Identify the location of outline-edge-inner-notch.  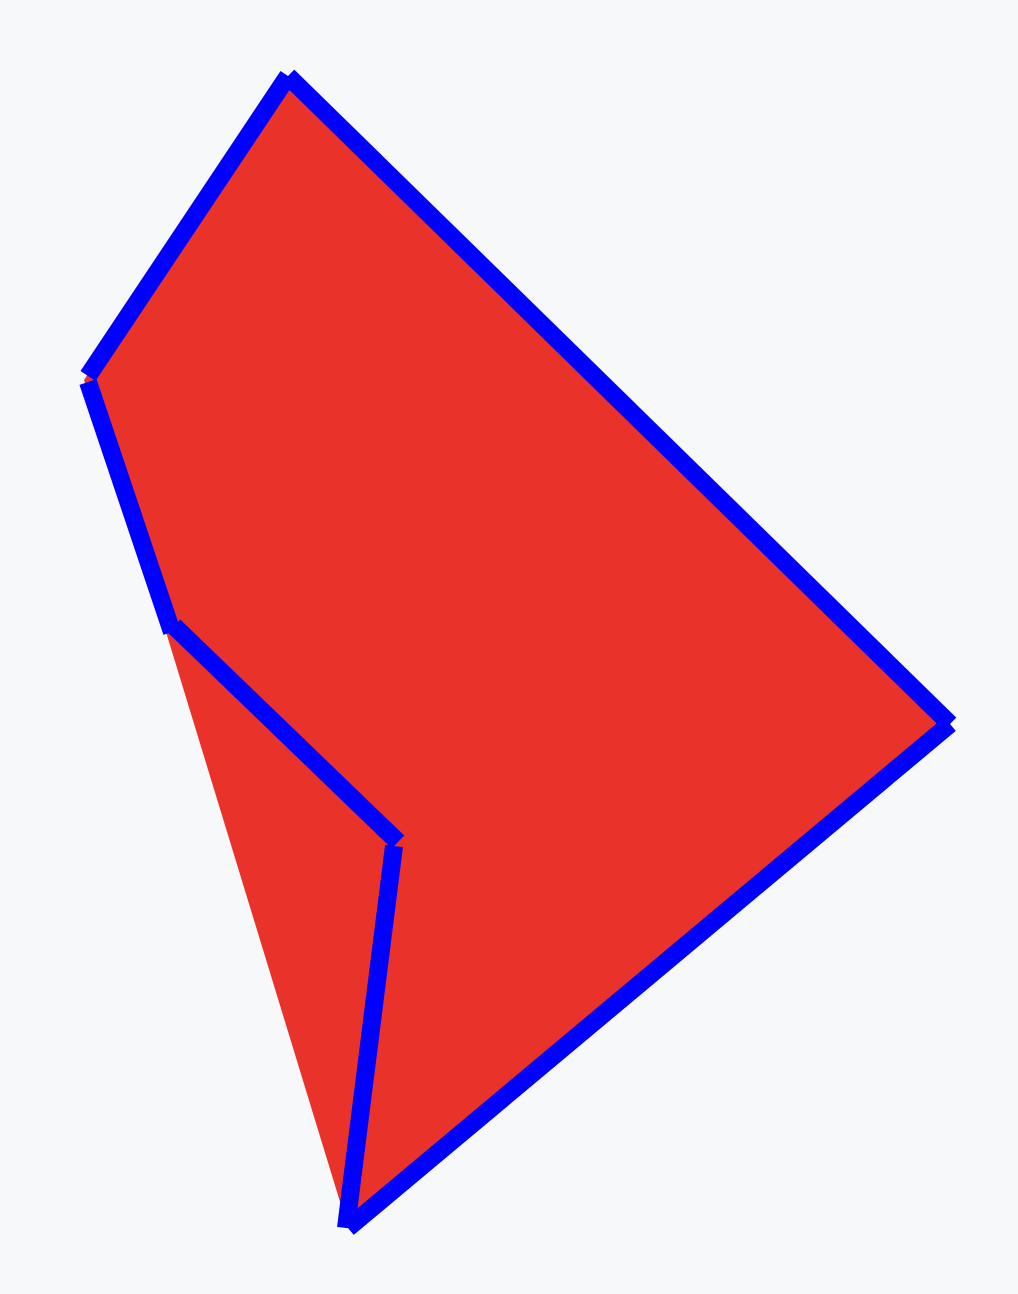
(286, 734).